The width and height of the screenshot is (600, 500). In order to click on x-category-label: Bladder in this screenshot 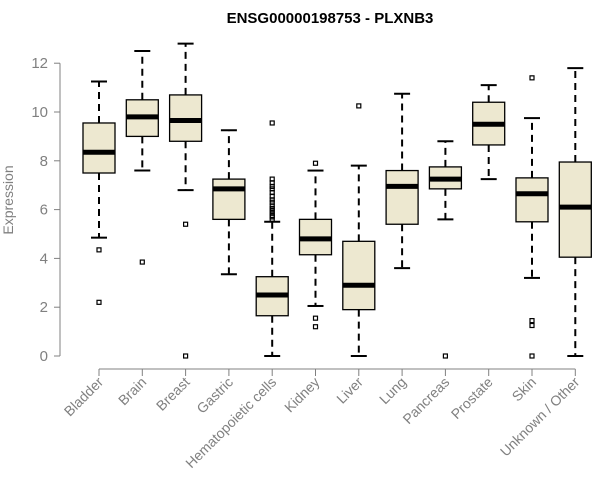, I will do `click(84, 397)`.